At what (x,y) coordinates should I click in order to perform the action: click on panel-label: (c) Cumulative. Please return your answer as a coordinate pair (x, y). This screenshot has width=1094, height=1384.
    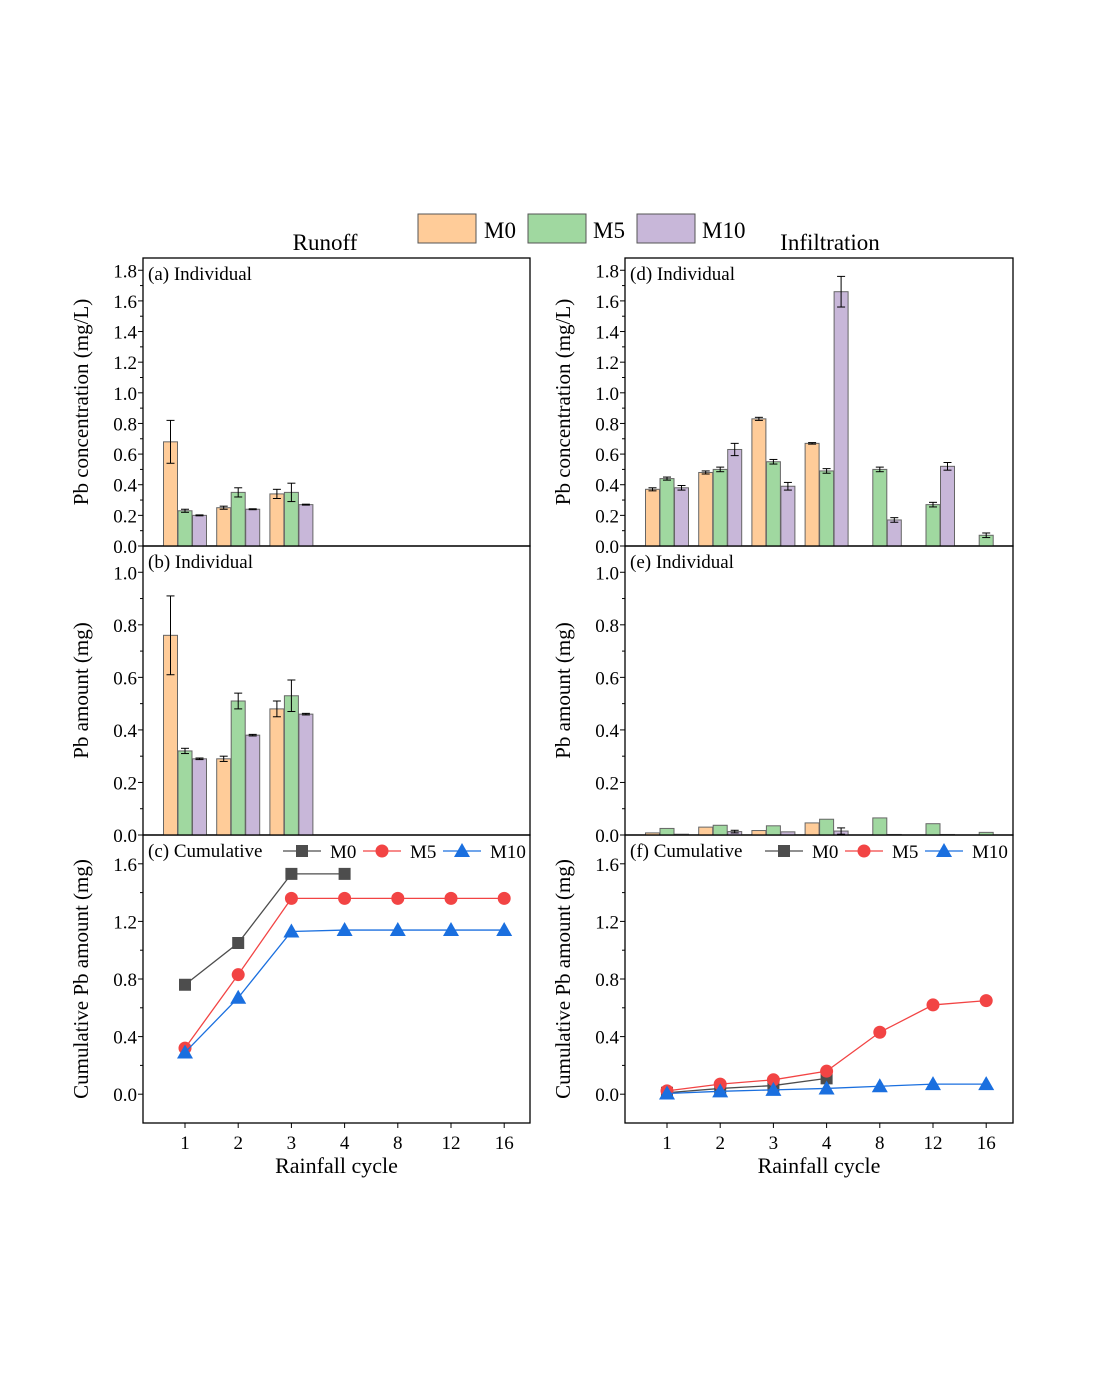
    Looking at the image, I should click on (205, 851).